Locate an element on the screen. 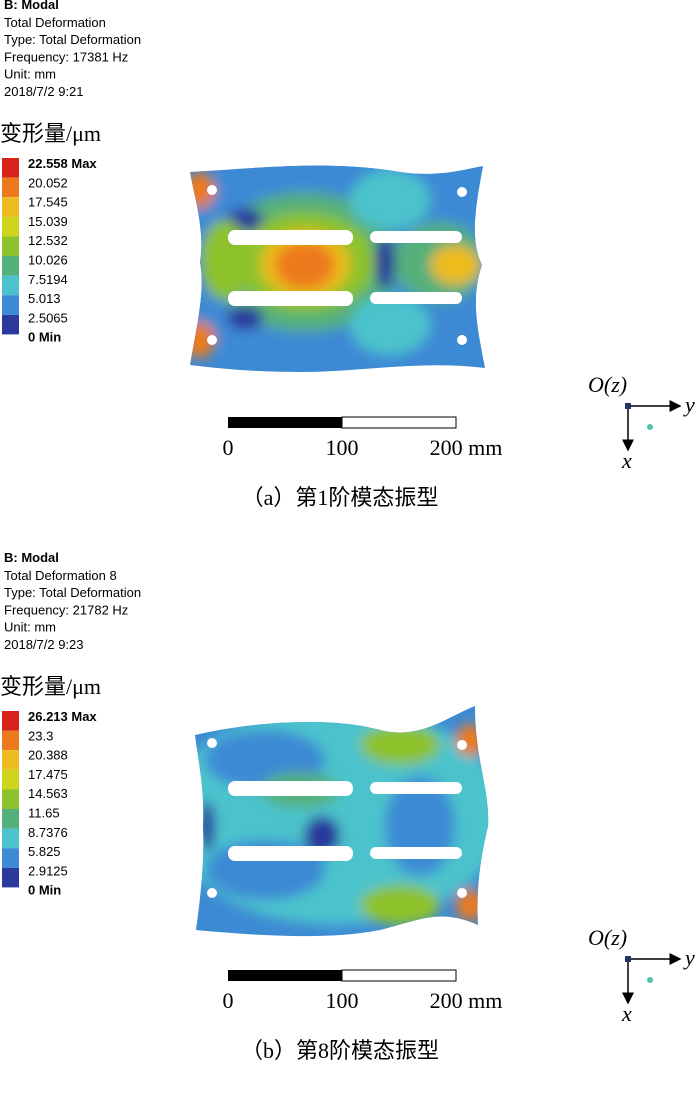  caption: （b）第8阶模态振型 is located at coordinates (340, 1050).